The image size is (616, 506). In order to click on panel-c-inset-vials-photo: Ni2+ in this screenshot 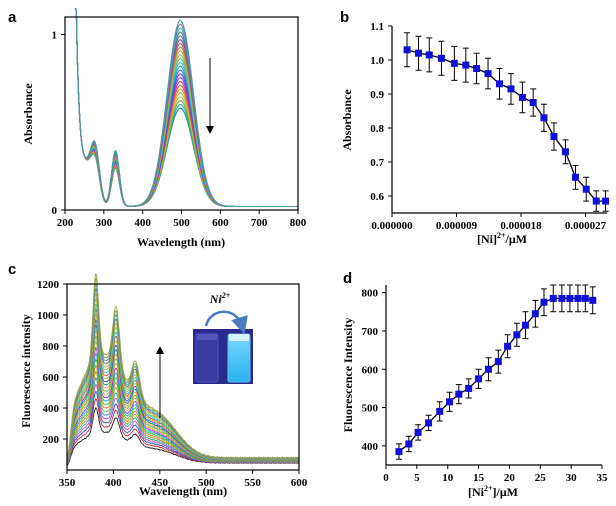, I will do `click(223, 337)`.